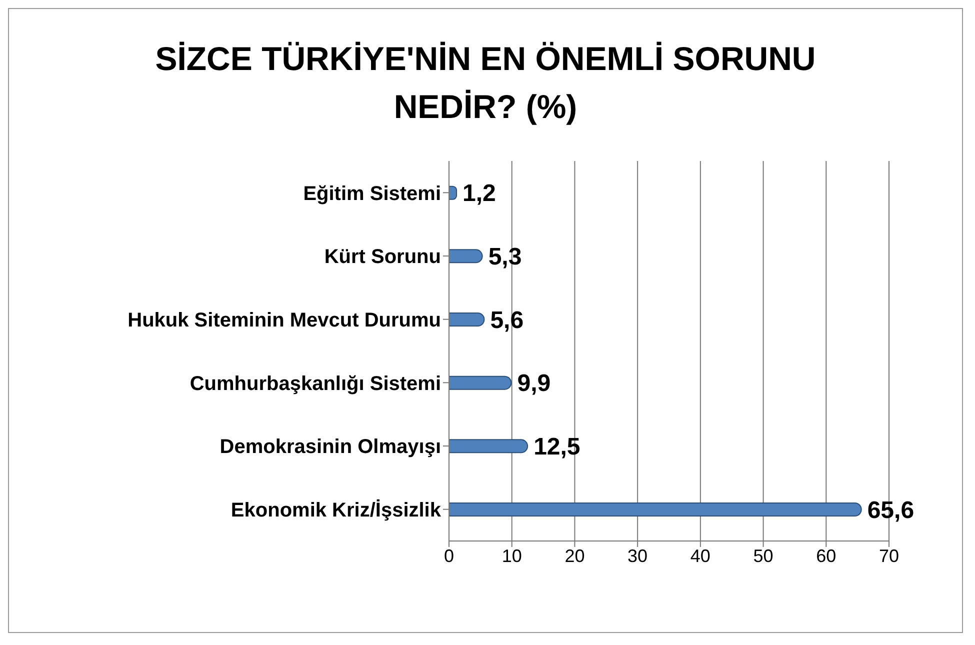  I want to click on y-tick-label: Eğitim Sistemi, so click(372, 193).